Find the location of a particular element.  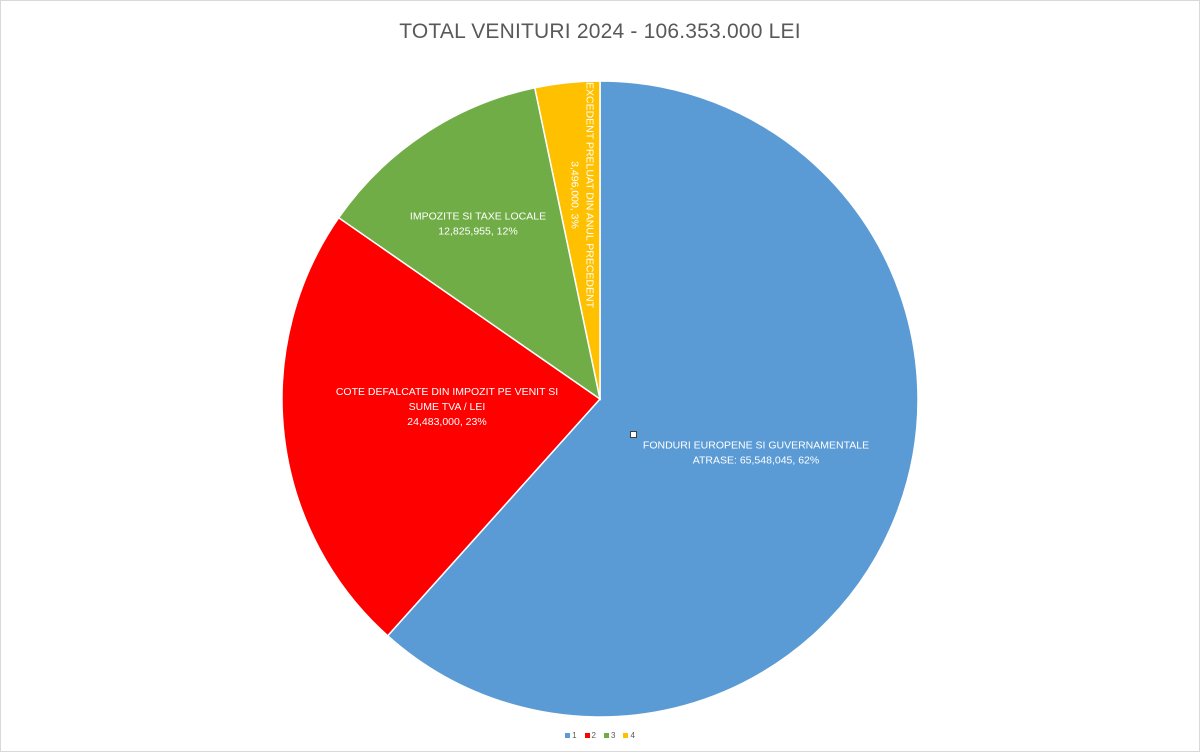

legend-label-4: 4 is located at coordinates (632, 735).